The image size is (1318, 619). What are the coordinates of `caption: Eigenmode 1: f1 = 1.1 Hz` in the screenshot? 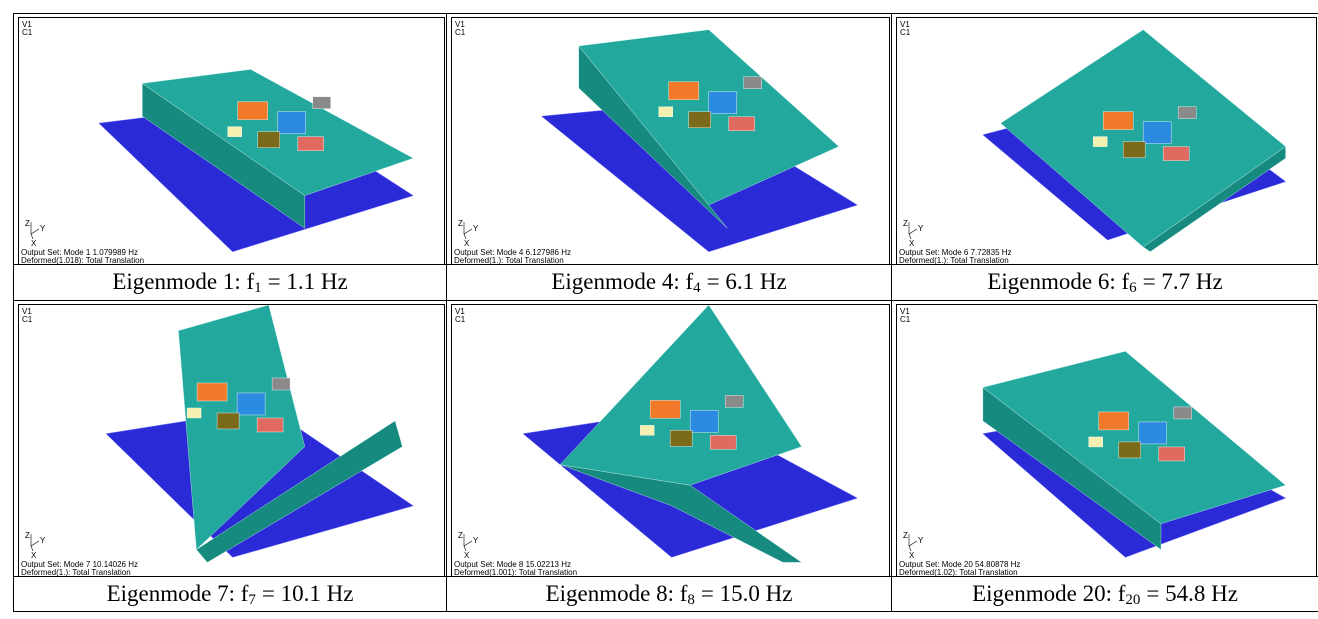 It's located at (230, 282).